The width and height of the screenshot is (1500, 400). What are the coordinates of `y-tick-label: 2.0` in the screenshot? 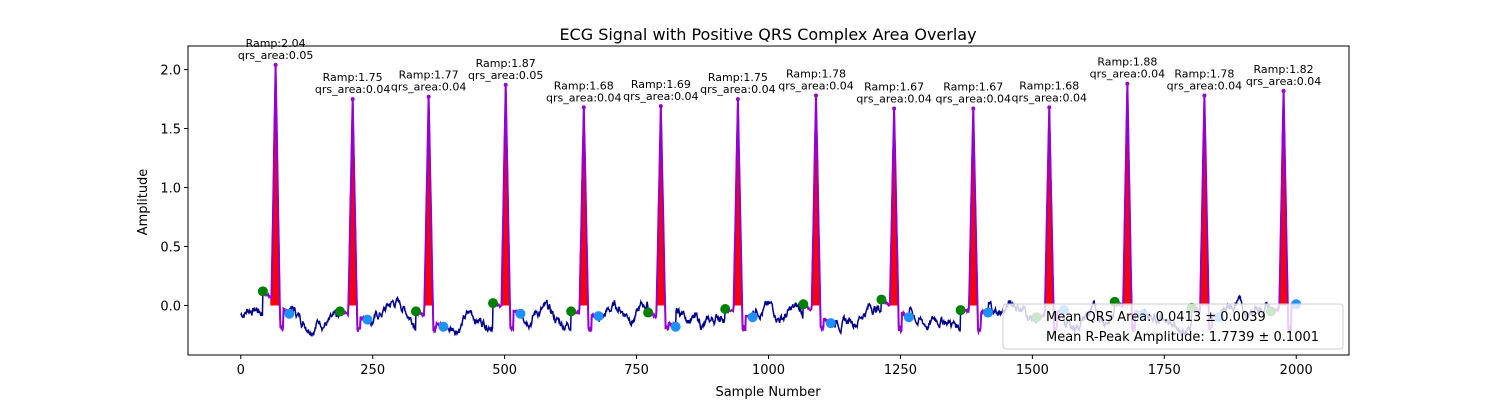 It's located at (170, 71).